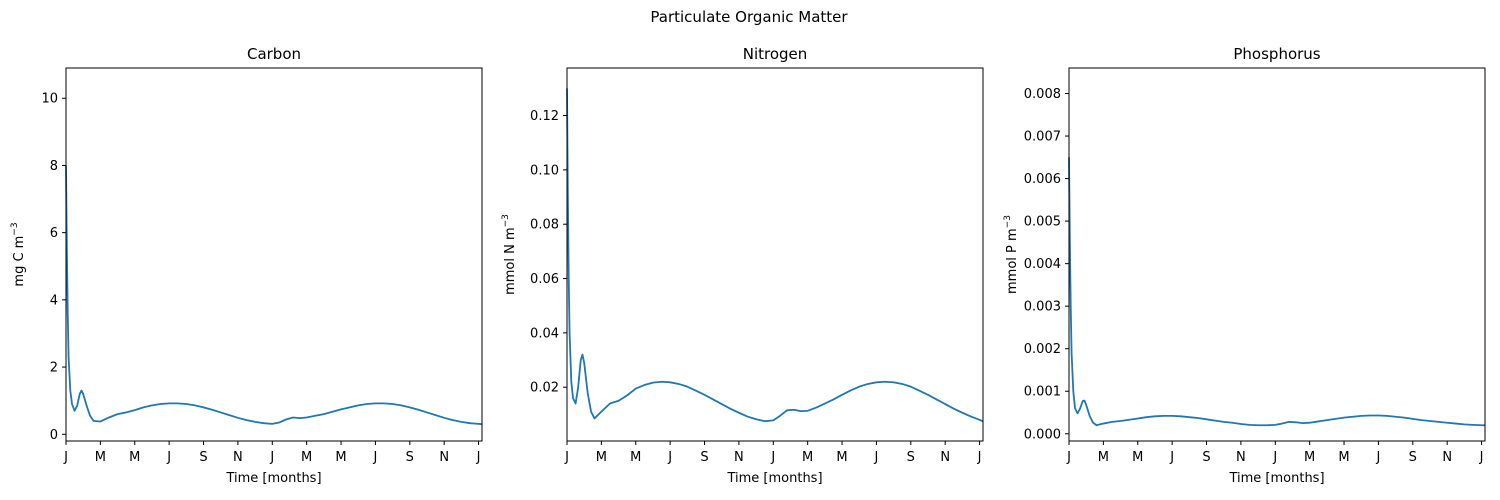 The width and height of the screenshot is (1500, 500). I want to click on y-tick-label-phosphorus: 0.006, so click(1042, 179).